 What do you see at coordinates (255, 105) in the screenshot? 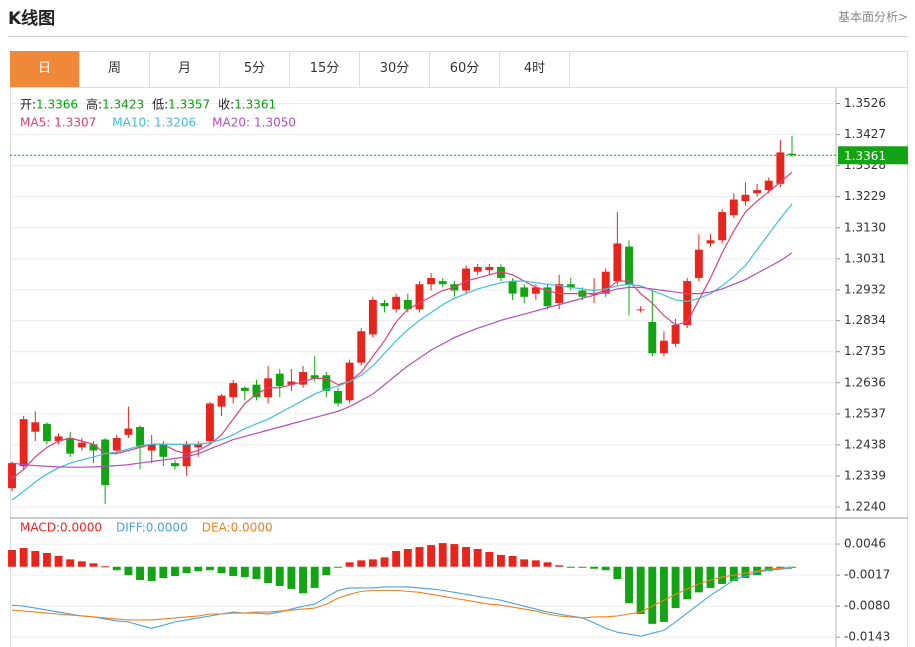
I see `legend-text: 1.3361` at bounding box center [255, 105].